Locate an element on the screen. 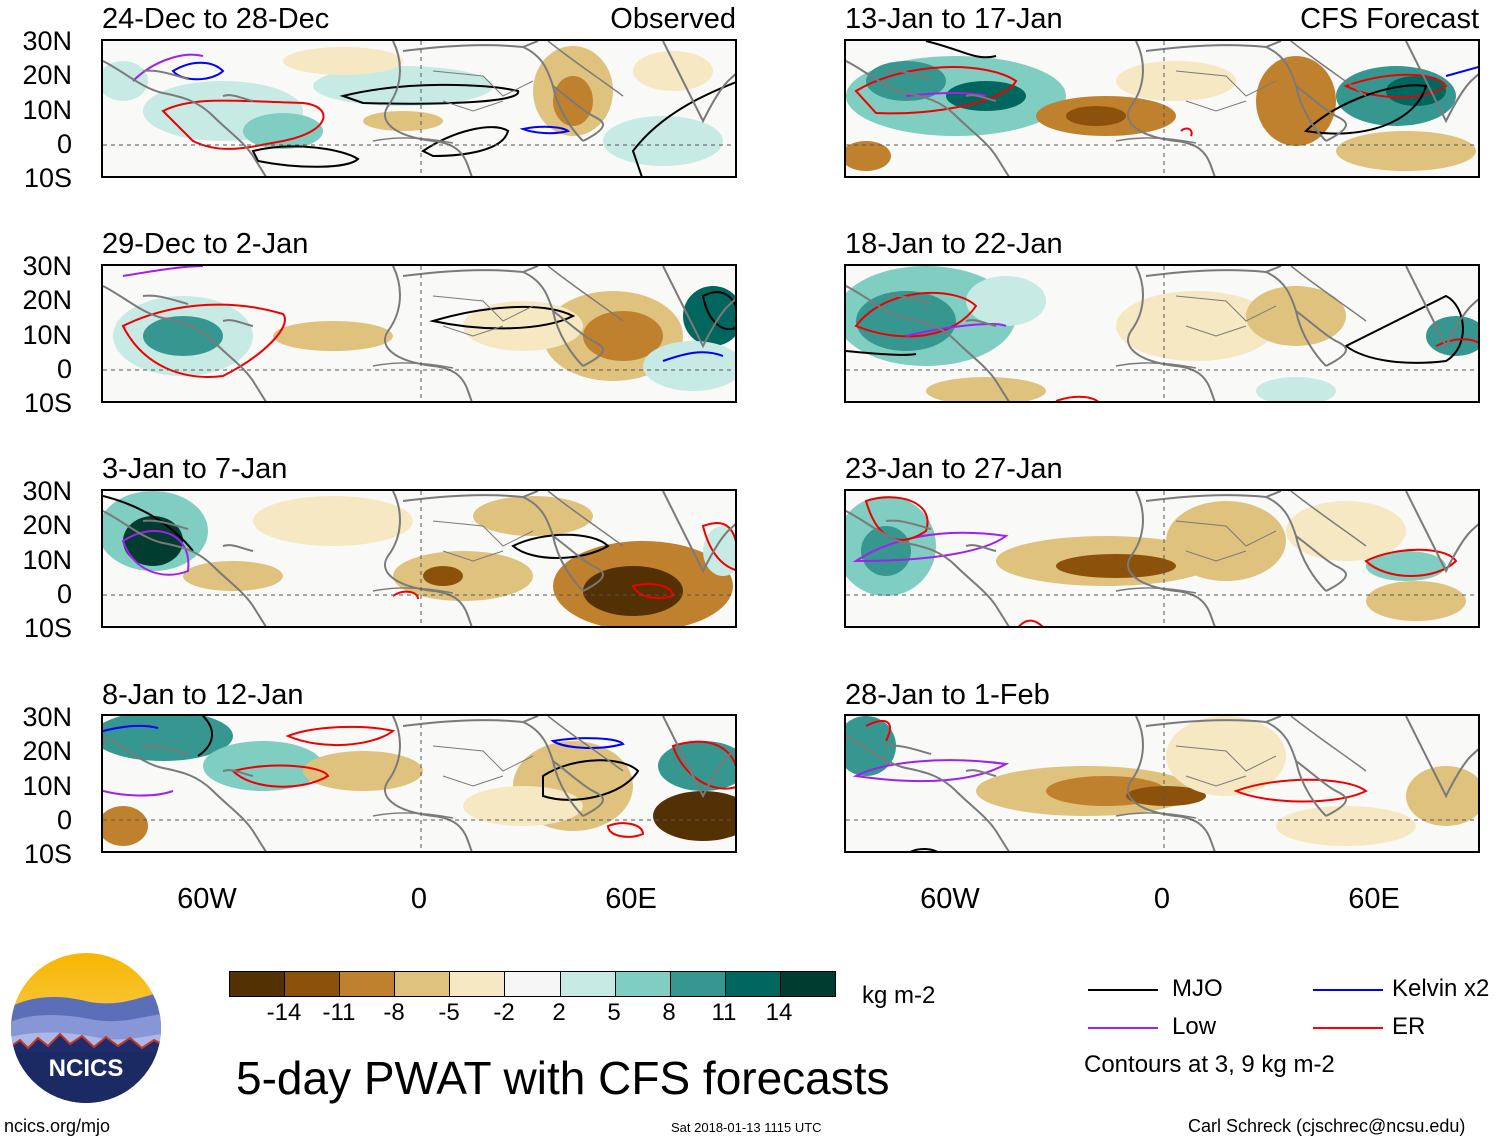 Image resolution: width=1510 pixels, height=1142 pixels. panel-title-2: 29-Dec to 2-Jan is located at coordinates (205, 244).